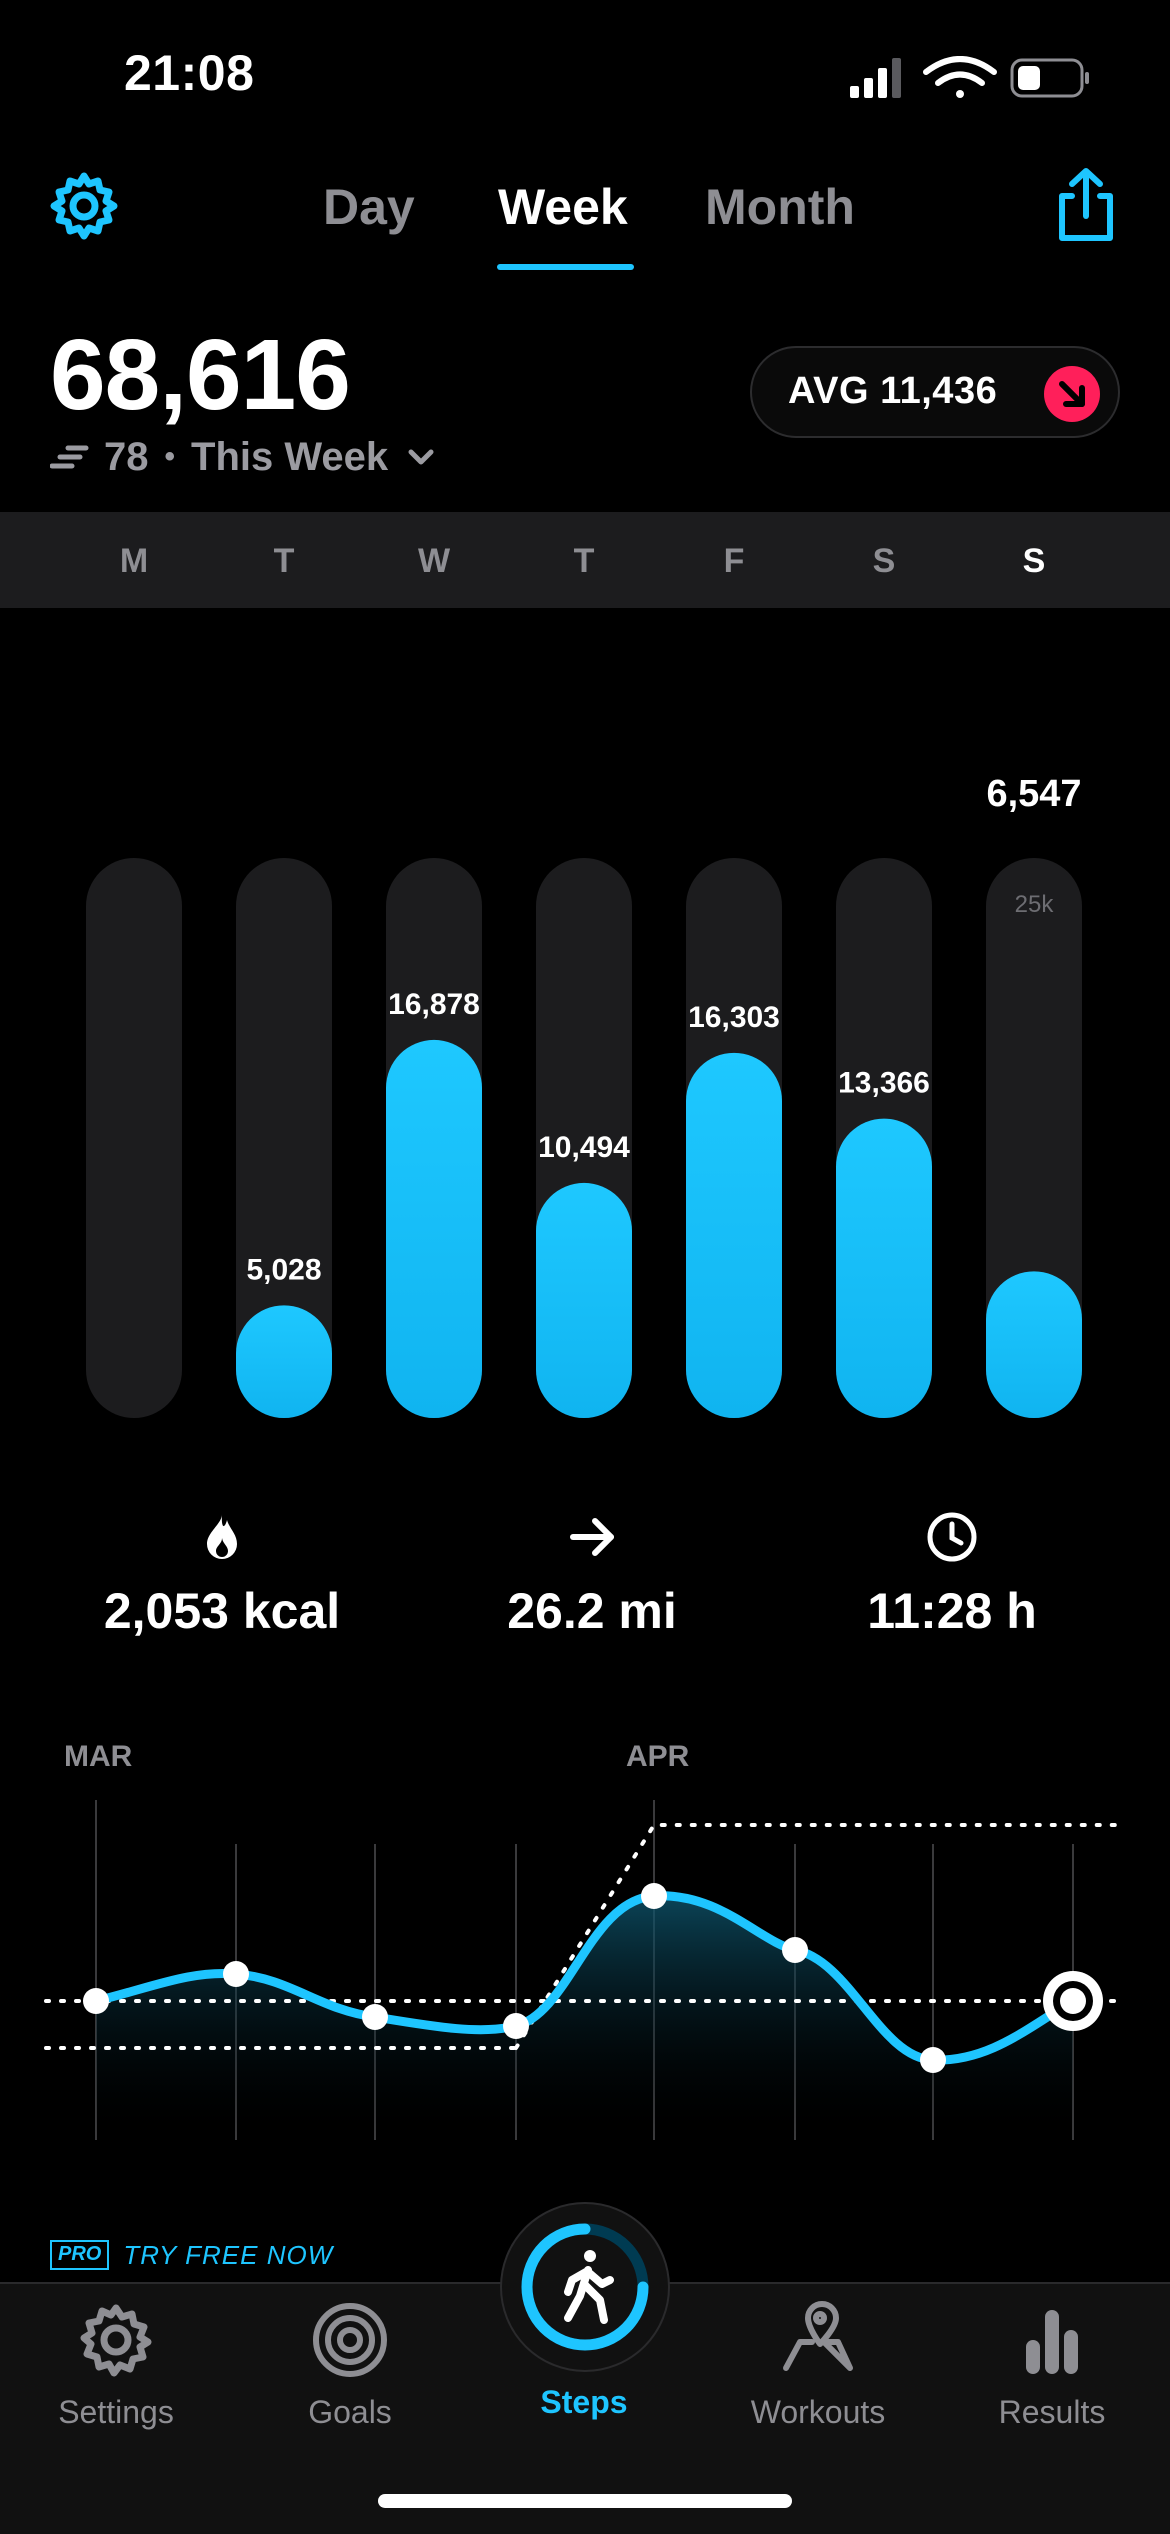  What do you see at coordinates (818, 2336) in the screenshot?
I see `map-pin-icon` at bounding box center [818, 2336].